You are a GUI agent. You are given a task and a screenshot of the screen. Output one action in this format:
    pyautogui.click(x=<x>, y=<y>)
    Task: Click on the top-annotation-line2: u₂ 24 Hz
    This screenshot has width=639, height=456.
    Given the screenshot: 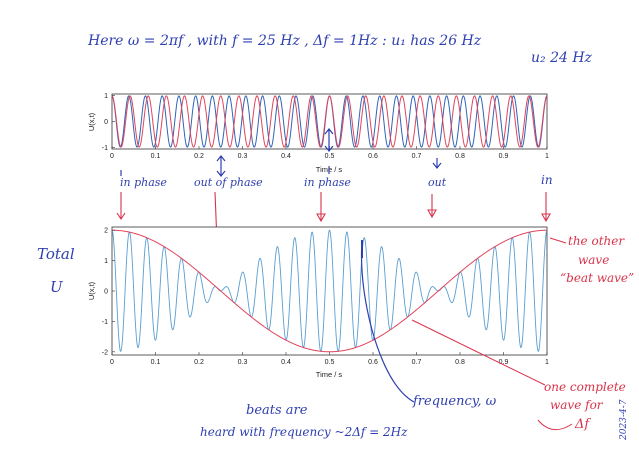 What is the action you would take?
    pyautogui.click(x=562, y=58)
    